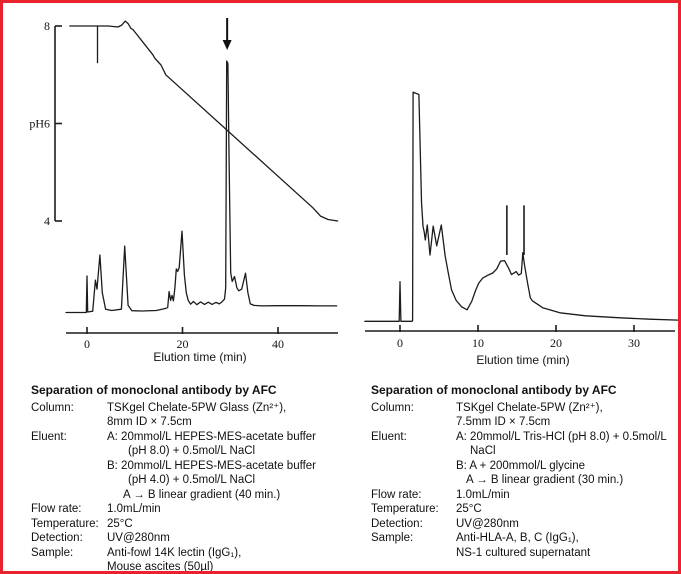 The width and height of the screenshot is (681, 574). I want to click on spec-value-line: NS-1 cultured supernatant, so click(523, 552).